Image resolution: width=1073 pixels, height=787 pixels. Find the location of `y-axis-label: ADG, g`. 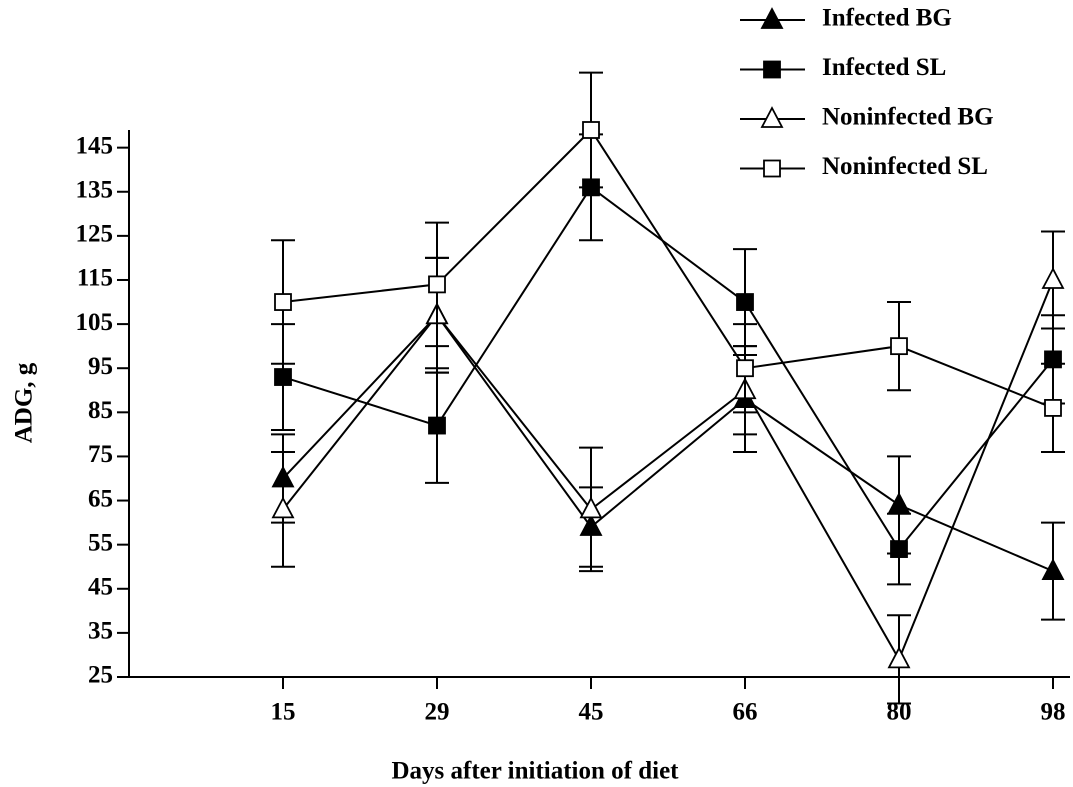

y-axis-label: ADG, g is located at coordinates (24, 402).